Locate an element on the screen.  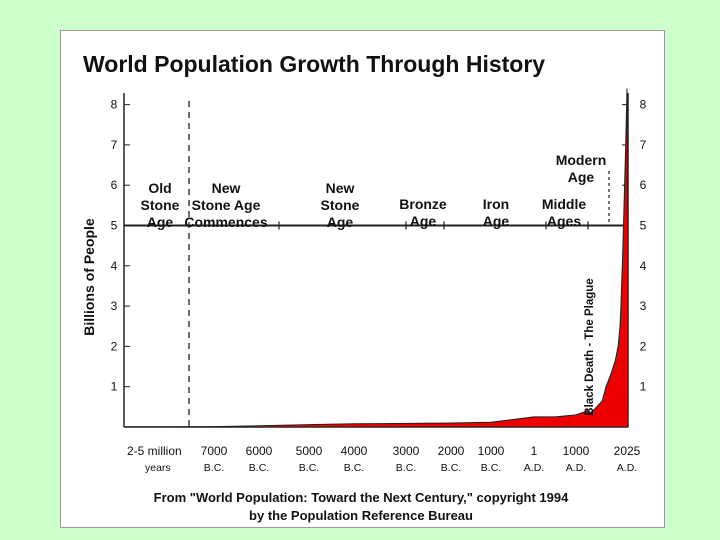
y-tick-label-right: 3 is located at coordinates (643, 306).